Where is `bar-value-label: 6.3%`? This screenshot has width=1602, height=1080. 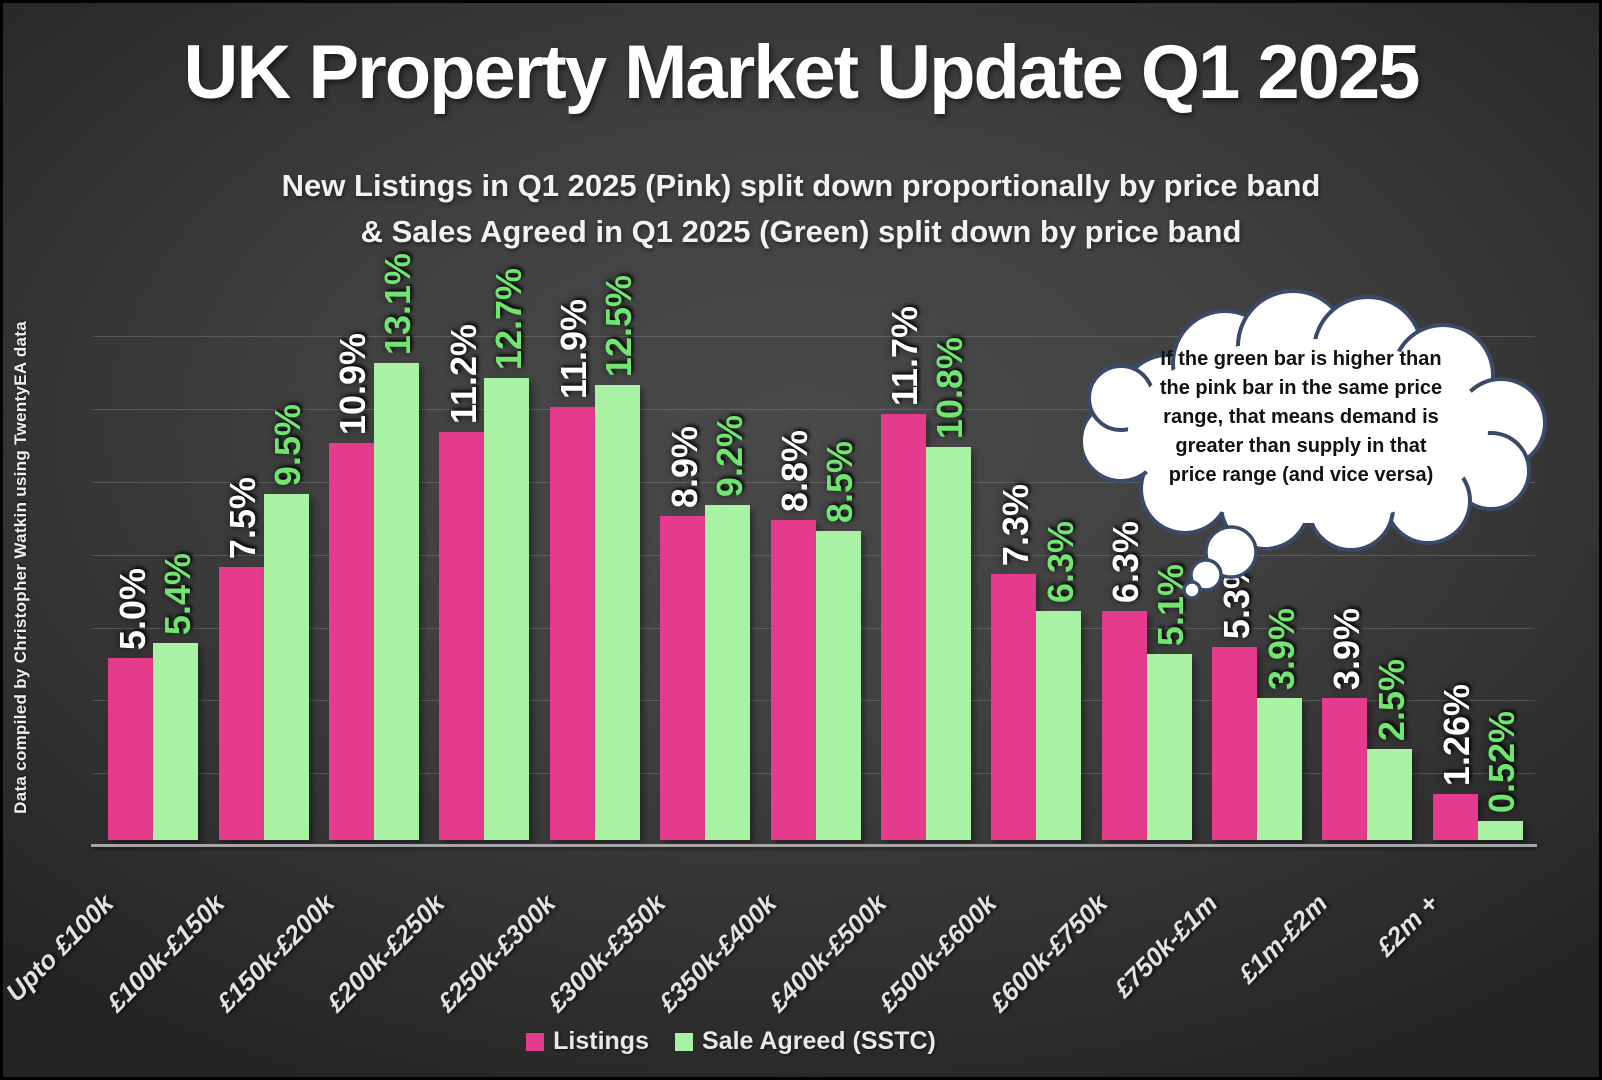
bar-value-label: 6.3% is located at coordinates (1060, 561).